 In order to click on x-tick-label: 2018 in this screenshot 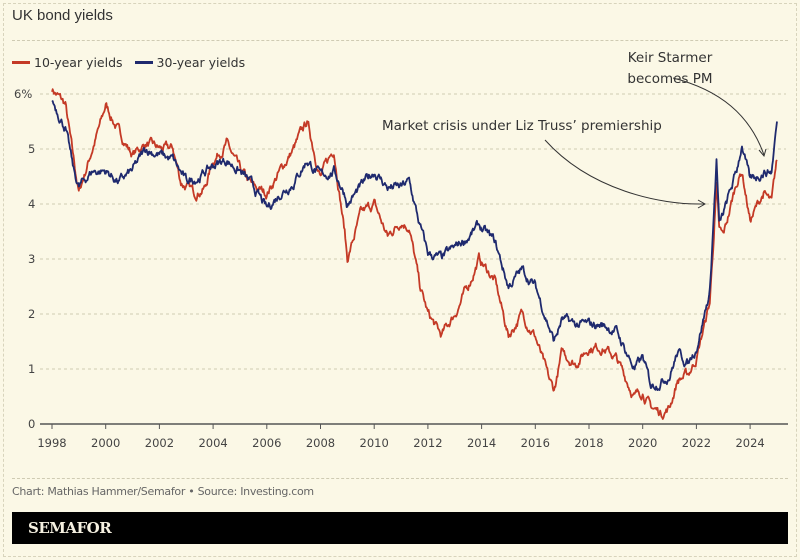, I will do `click(588, 443)`.